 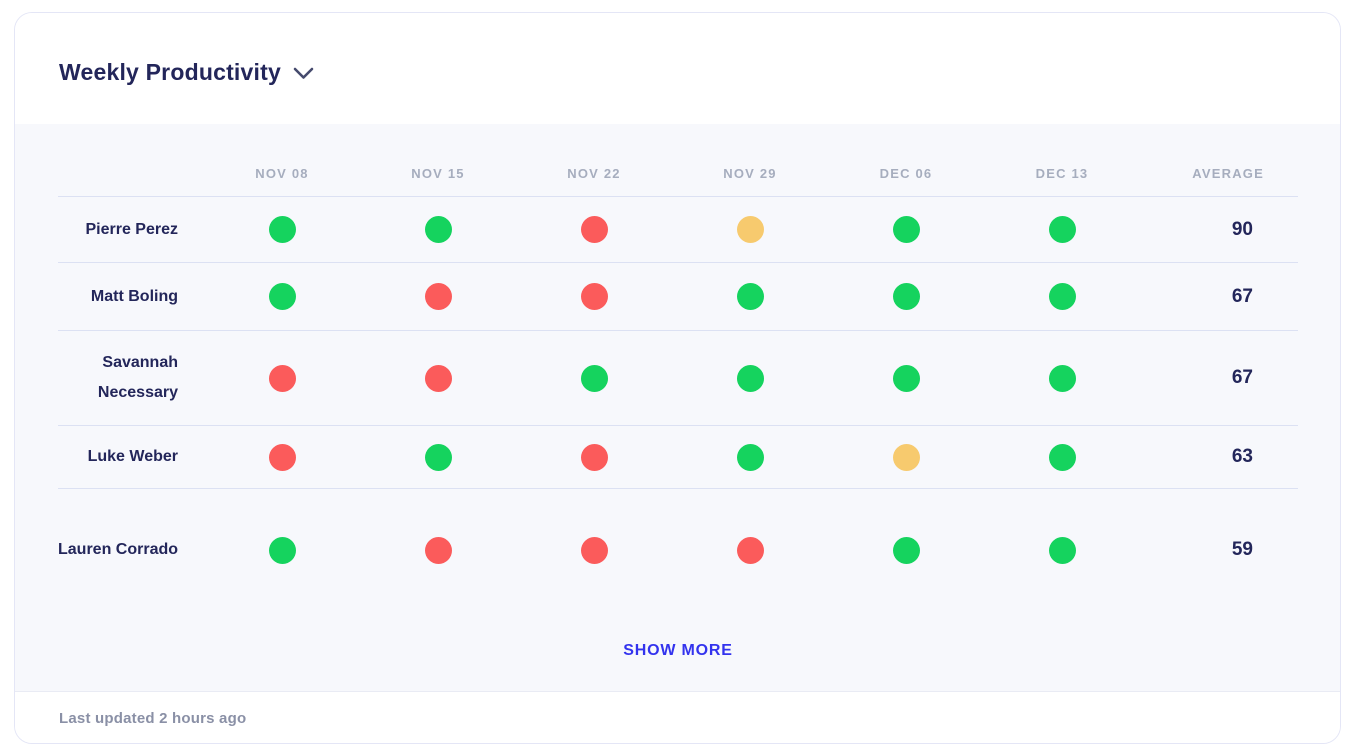 I want to click on person-name: Pierre Perez, so click(x=131, y=229).